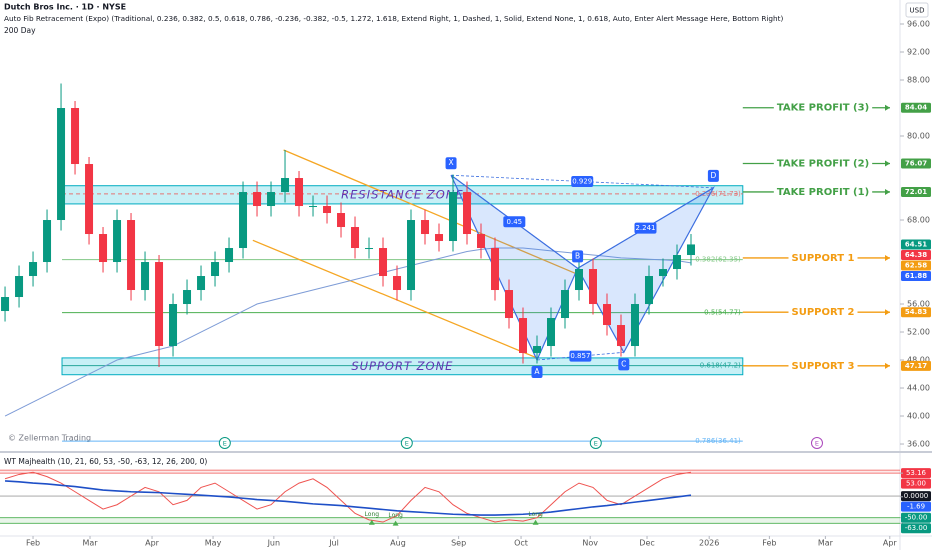 This screenshot has height=550, width=932. What do you see at coordinates (720, 366) in the screenshot?
I see `fib-label: 0.618(47.2)` at bounding box center [720, 366].